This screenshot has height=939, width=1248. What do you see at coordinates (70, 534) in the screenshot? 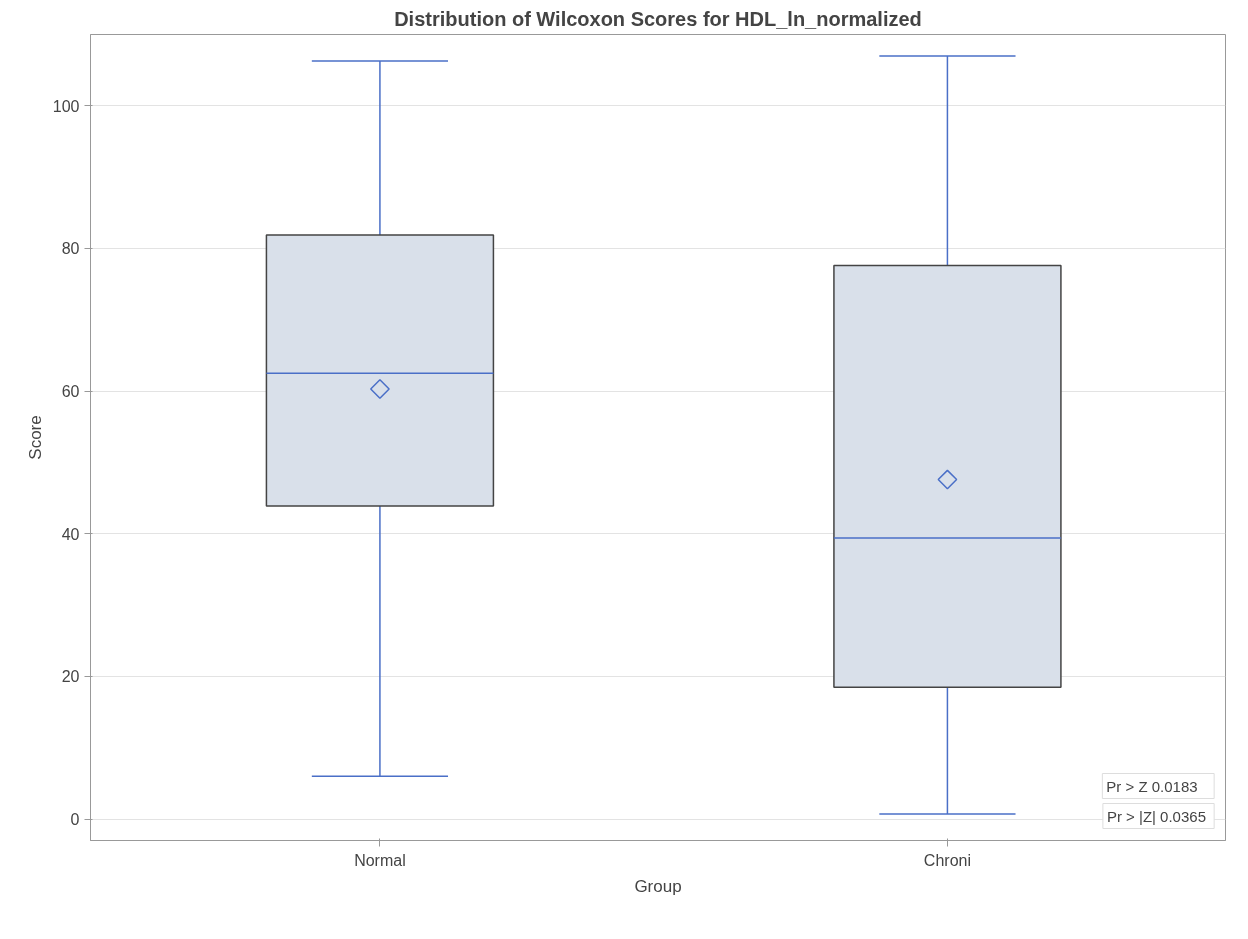
I see `y-tick-label: 40` at bounding box center [70, 534].